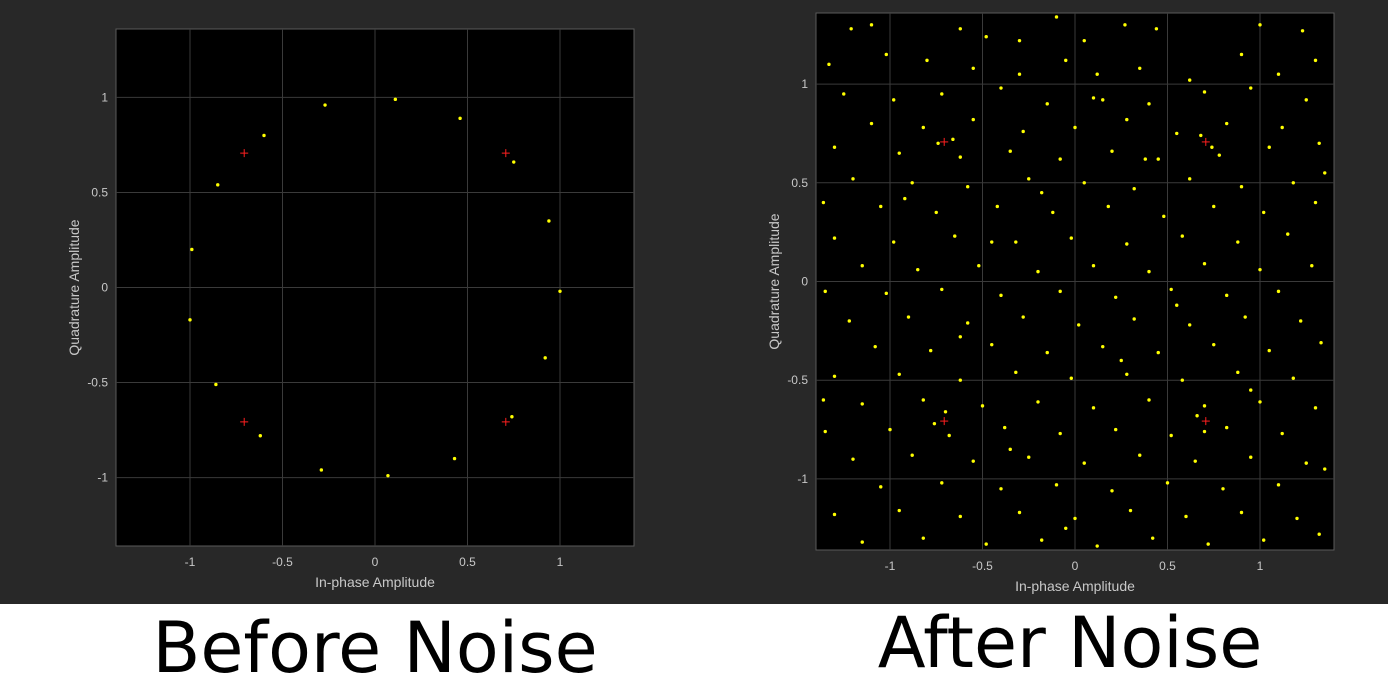  What do you see at coordinates (375, 582) in the screenshot?
I see `x-axis-label: In-phase Amplitude` at bounding box center [375, 582].